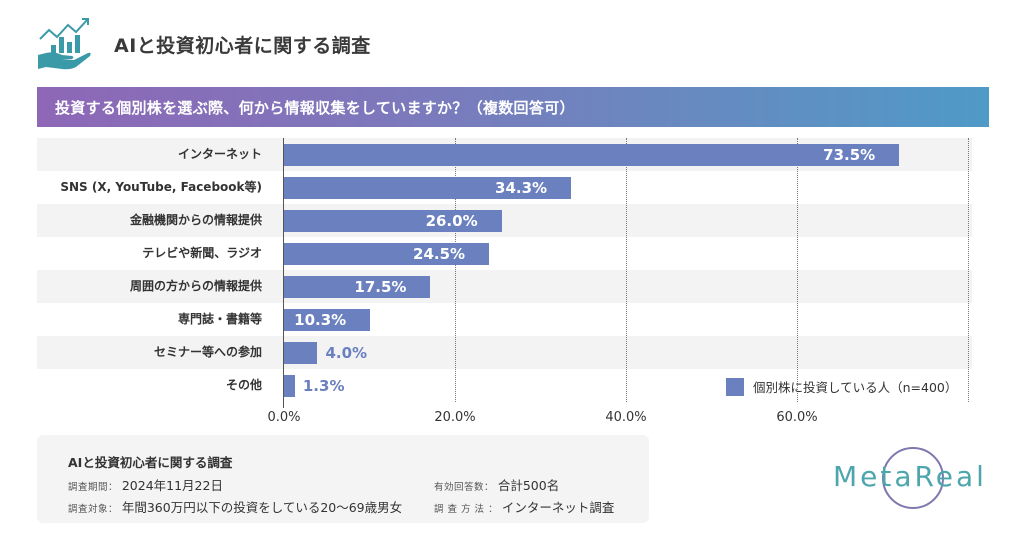 The image size is (1024, 538). What do you see at coordinates (455, 417) in the screenshot?
I see `x-tick-label: 20.0%` at bounding box center [455, 417].